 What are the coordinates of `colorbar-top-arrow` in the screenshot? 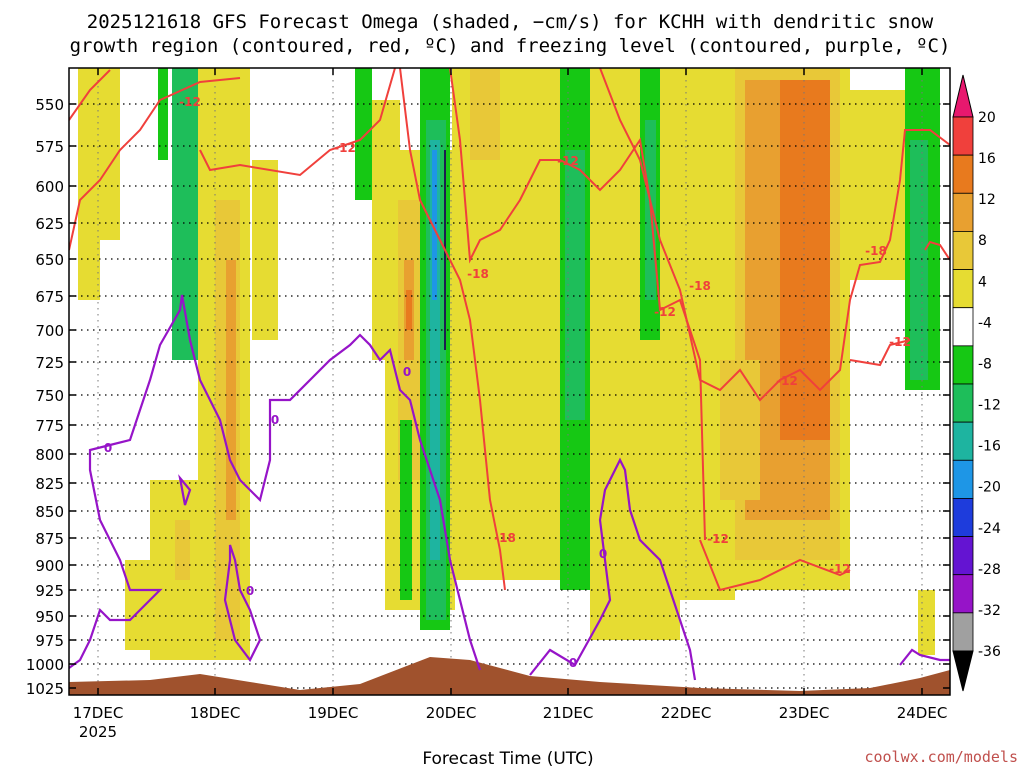 It's located at (963, 96).